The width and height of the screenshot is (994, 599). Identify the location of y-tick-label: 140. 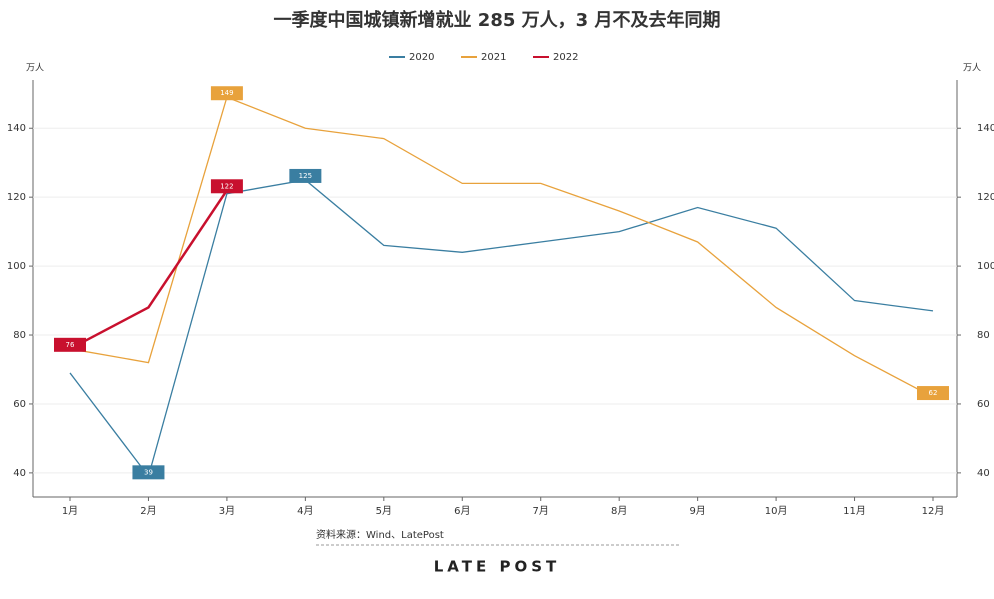
(16, 128).